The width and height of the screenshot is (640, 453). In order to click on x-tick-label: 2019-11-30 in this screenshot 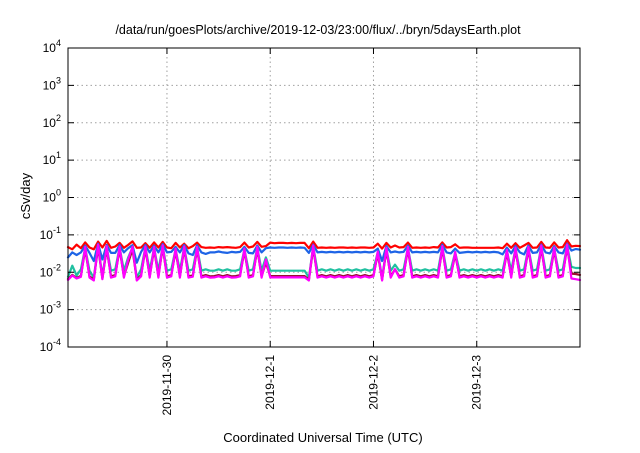, I will do `click(167, 385)`.